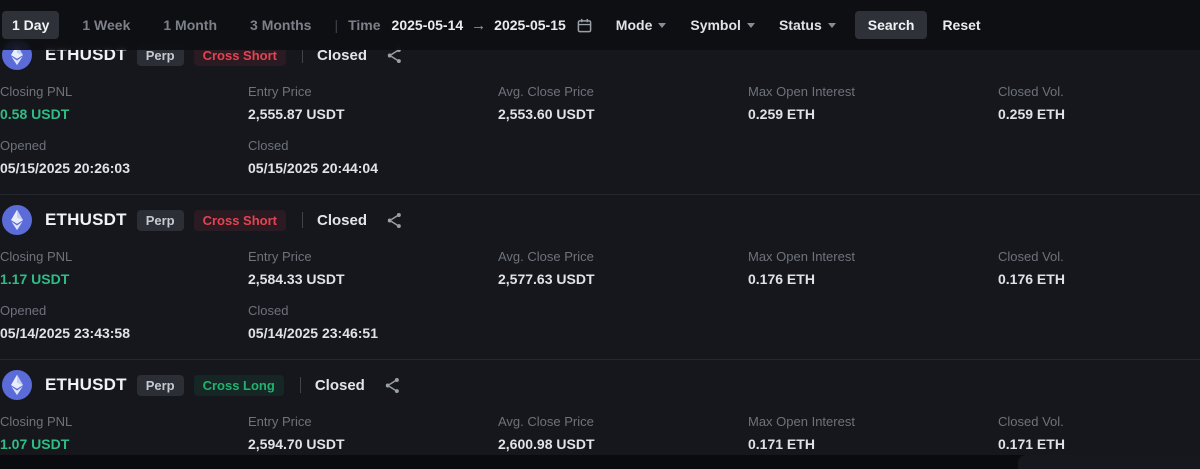  What do you see at coordinates (1109, 462) in the screenshot?
I see `bottom-floating-panel-edge` at bounding box center [1109, 462].